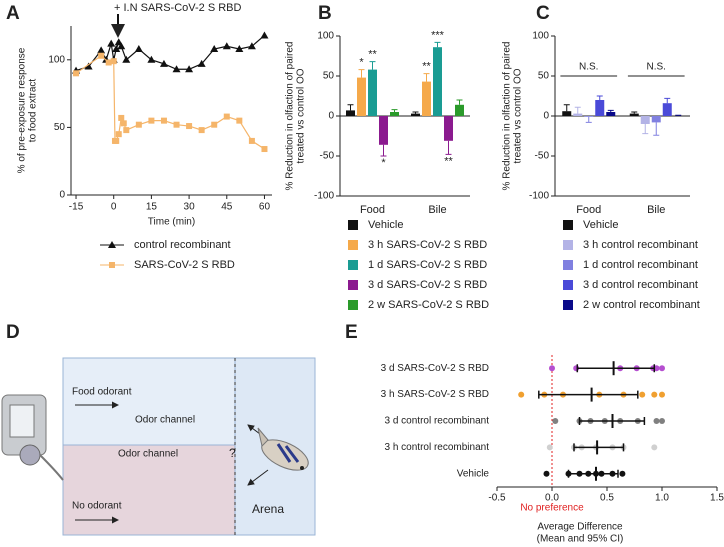  Describe the element at coordinates (435, 394) in the screenshot. I see `row-label: 3 h SARS-CoV-2 S RBD` at that location.